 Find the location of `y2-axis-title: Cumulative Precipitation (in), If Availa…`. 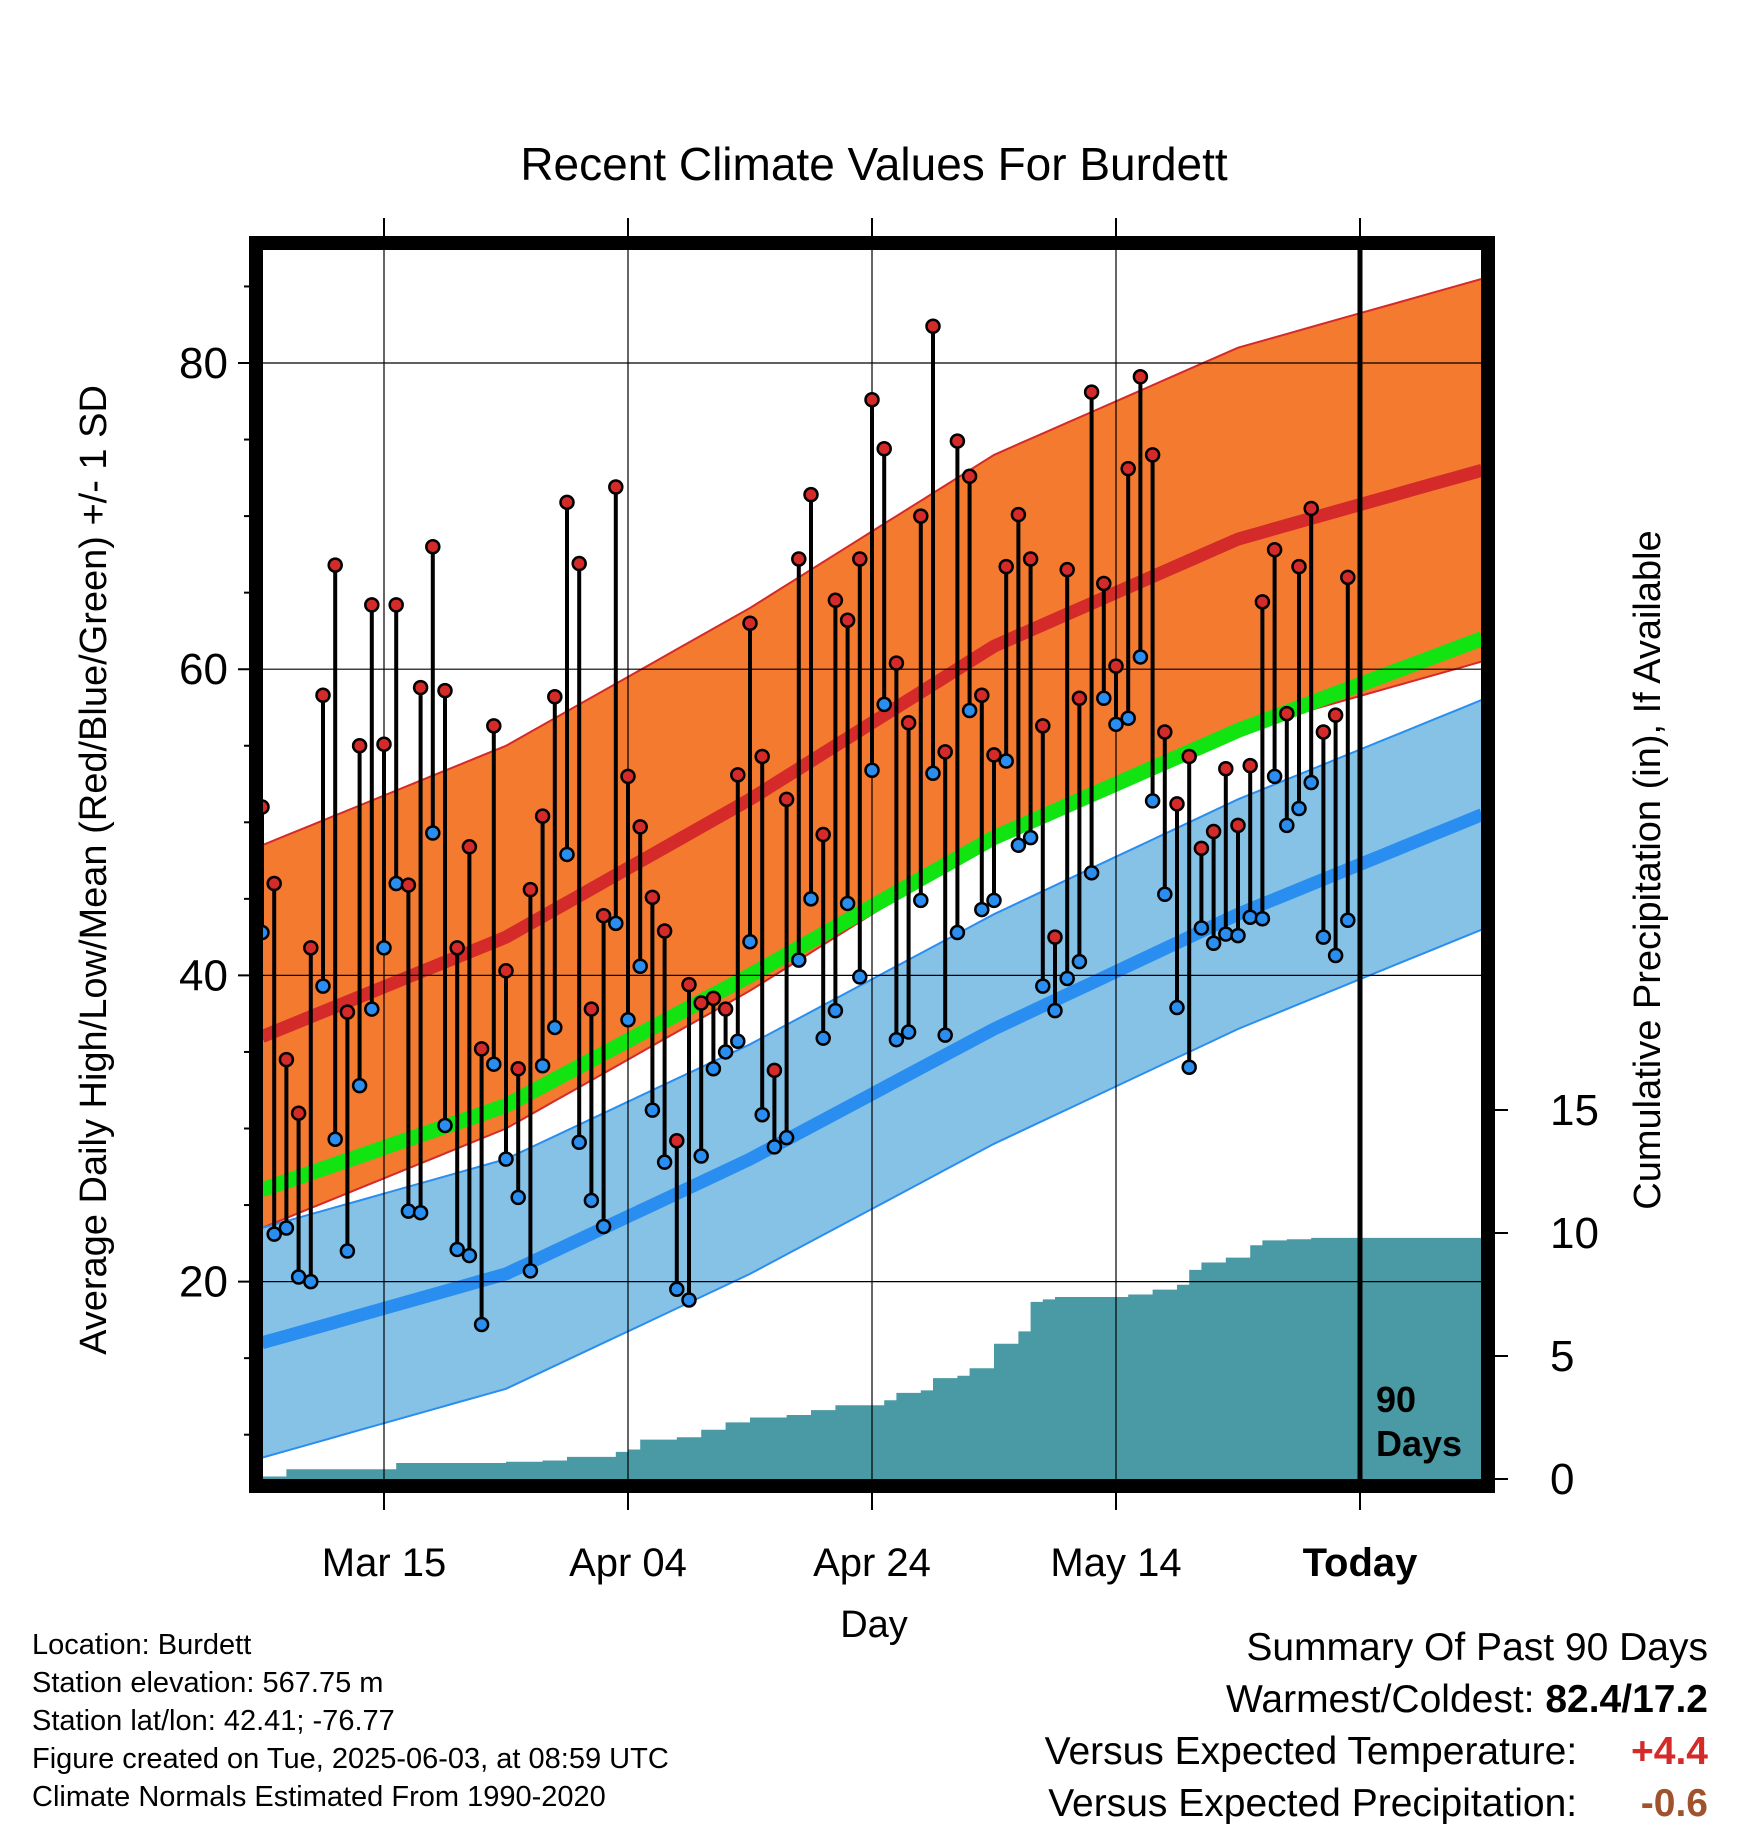

y2-axis-title: Cumulative Precipitation (in), If Availa… is located at coordinates (1648, 869).